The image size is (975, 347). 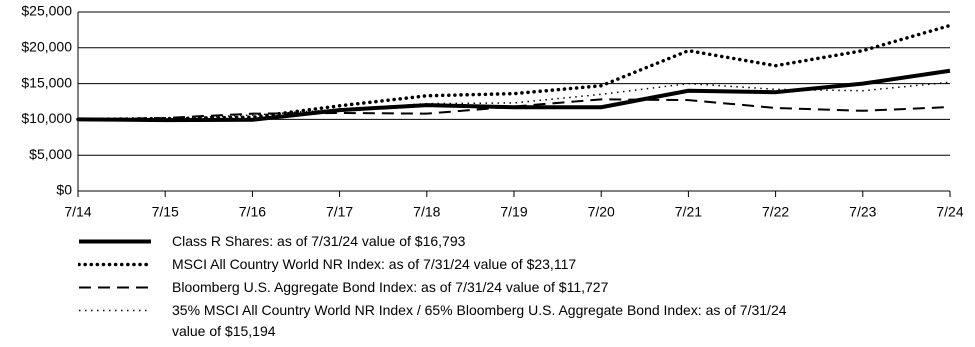 What do you see at coordinates (77, 212) in the screenshot?
I see `x-tick-label: 7/14` at bounding box center [77, 212].